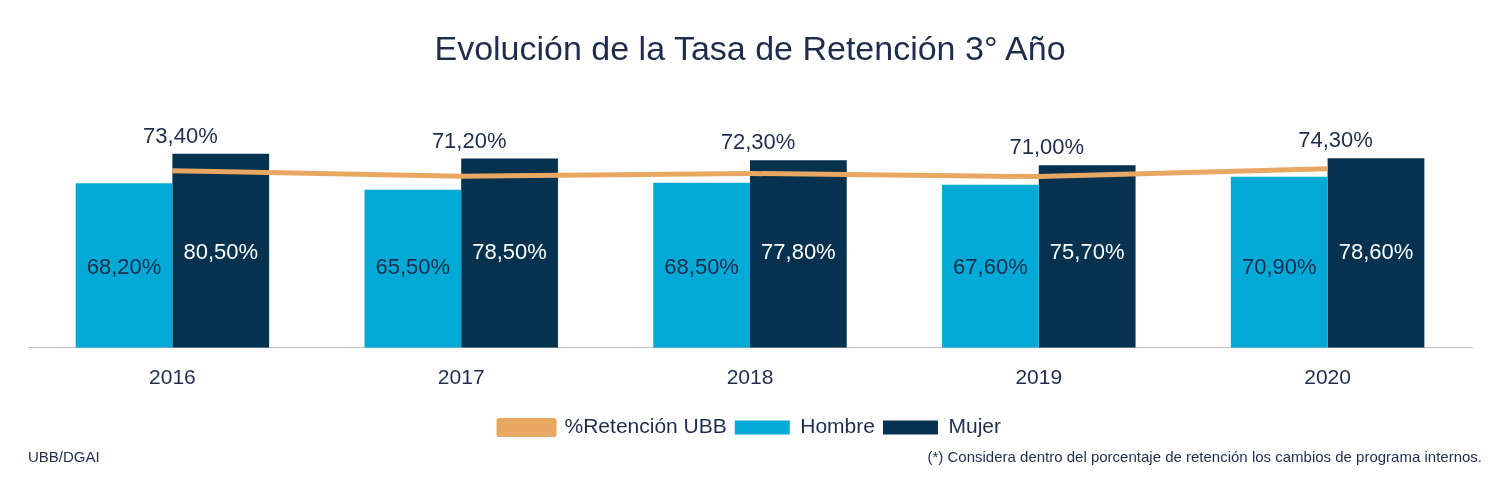 This screenshot has height=477, width=1510. I want to click on data-label: 68,20%, so click(124, 266).